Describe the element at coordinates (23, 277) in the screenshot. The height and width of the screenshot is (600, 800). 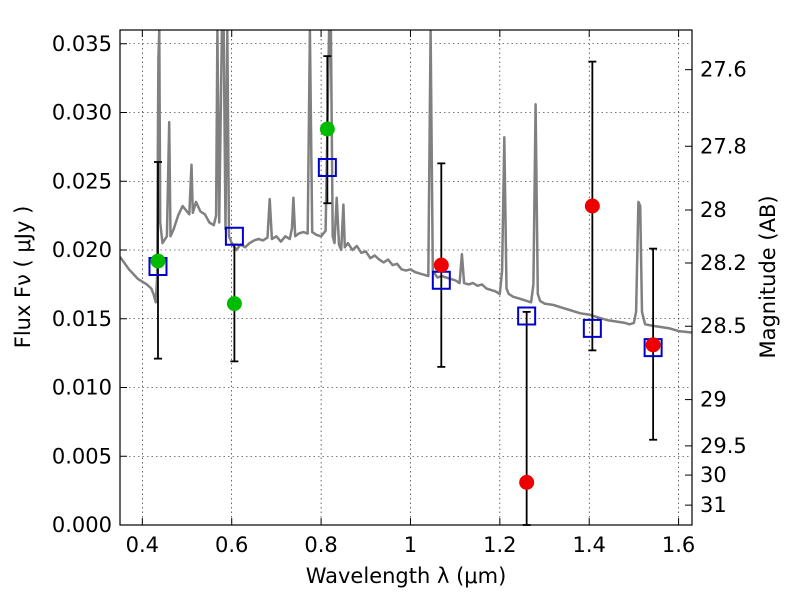
I see `y-axis-label: Flux Fν ( μJy )` at that location.